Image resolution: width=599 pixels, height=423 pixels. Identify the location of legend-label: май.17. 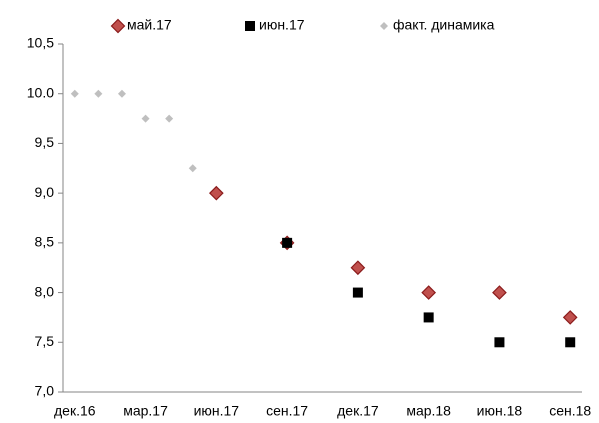
(149, 25).